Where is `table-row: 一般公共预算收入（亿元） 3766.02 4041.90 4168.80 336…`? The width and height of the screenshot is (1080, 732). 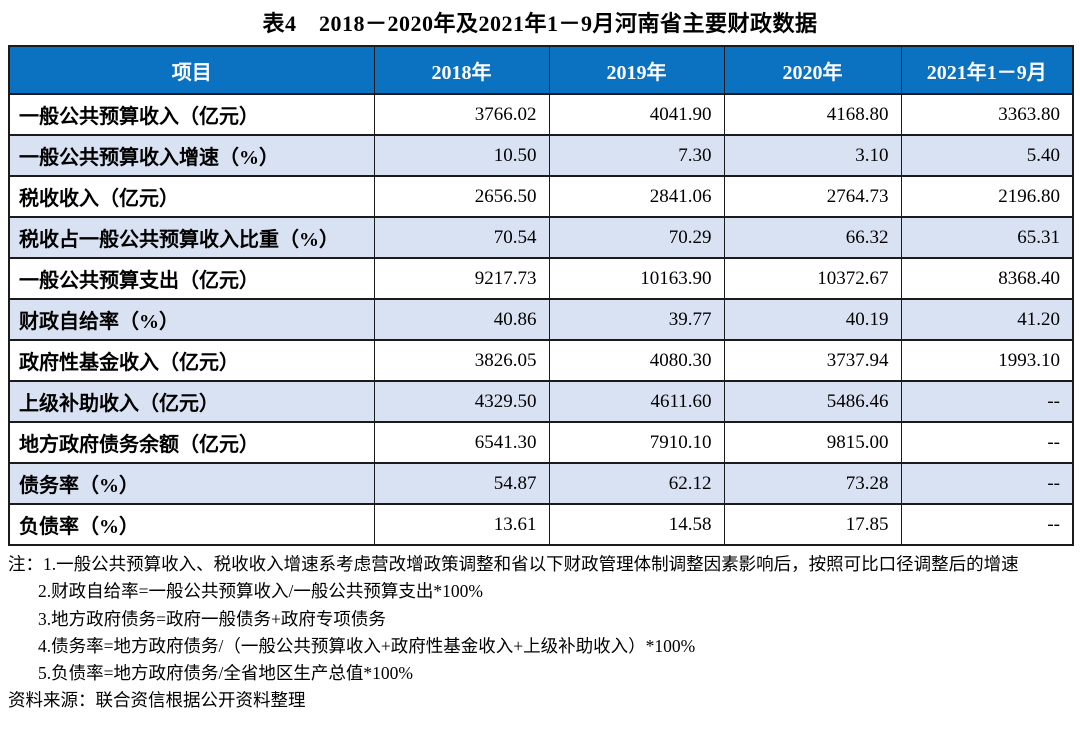 table-row: 一般公共预算收入（亿元） 3766.02 4041.90 4168.80 336… is located at coordinates (541, 114).